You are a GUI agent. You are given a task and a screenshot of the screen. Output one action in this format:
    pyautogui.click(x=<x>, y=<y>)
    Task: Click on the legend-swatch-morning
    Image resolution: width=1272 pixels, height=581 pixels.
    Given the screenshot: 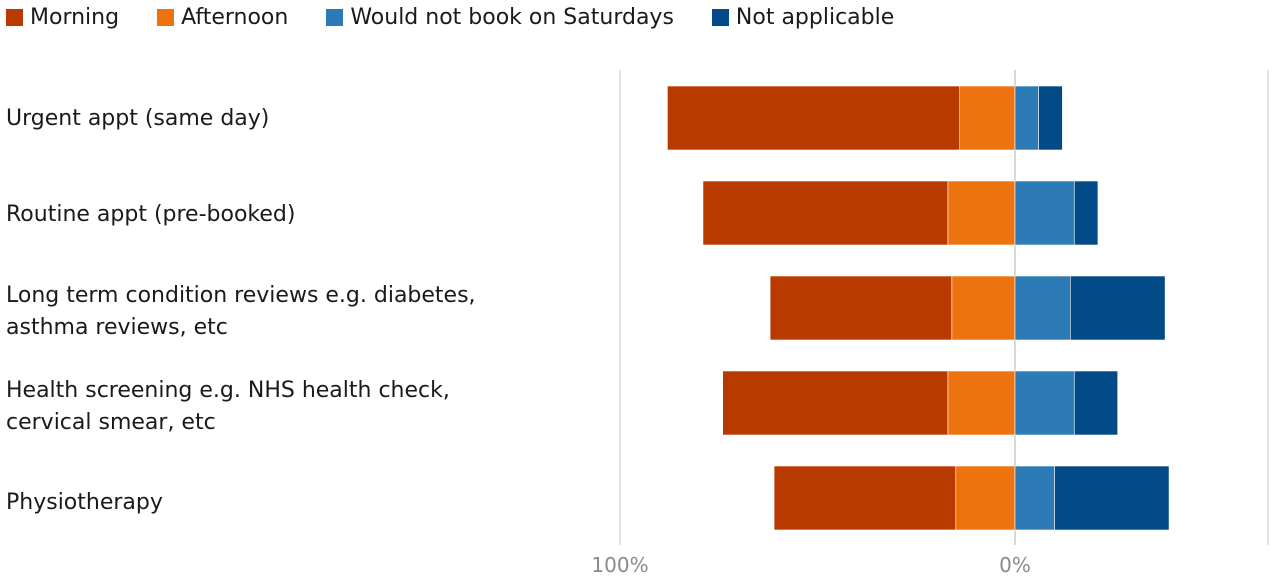 What is the action you would take?
    pyautogui.click(x=14, y=17)
    